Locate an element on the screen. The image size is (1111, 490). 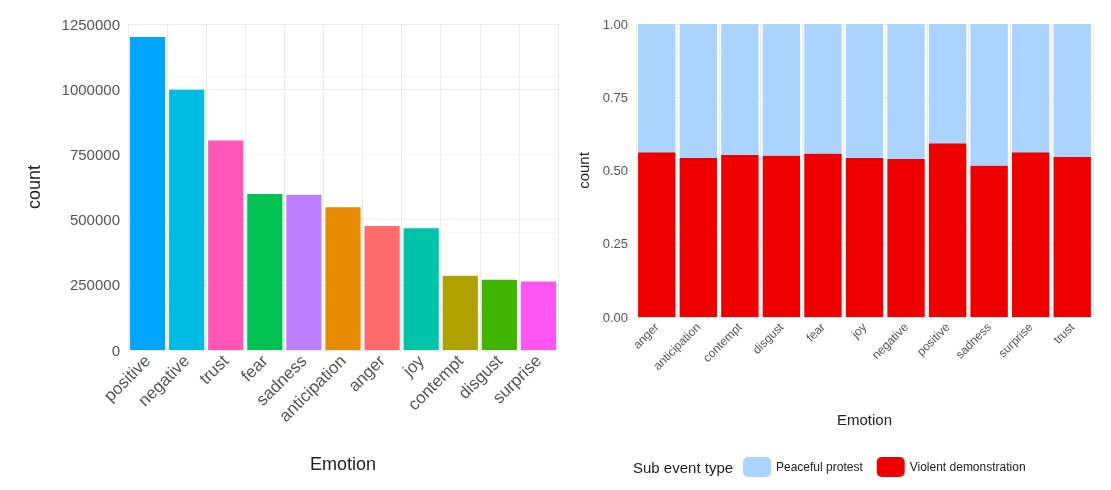
y-tick-label: 0.25 is located at coordinates (615, 244).